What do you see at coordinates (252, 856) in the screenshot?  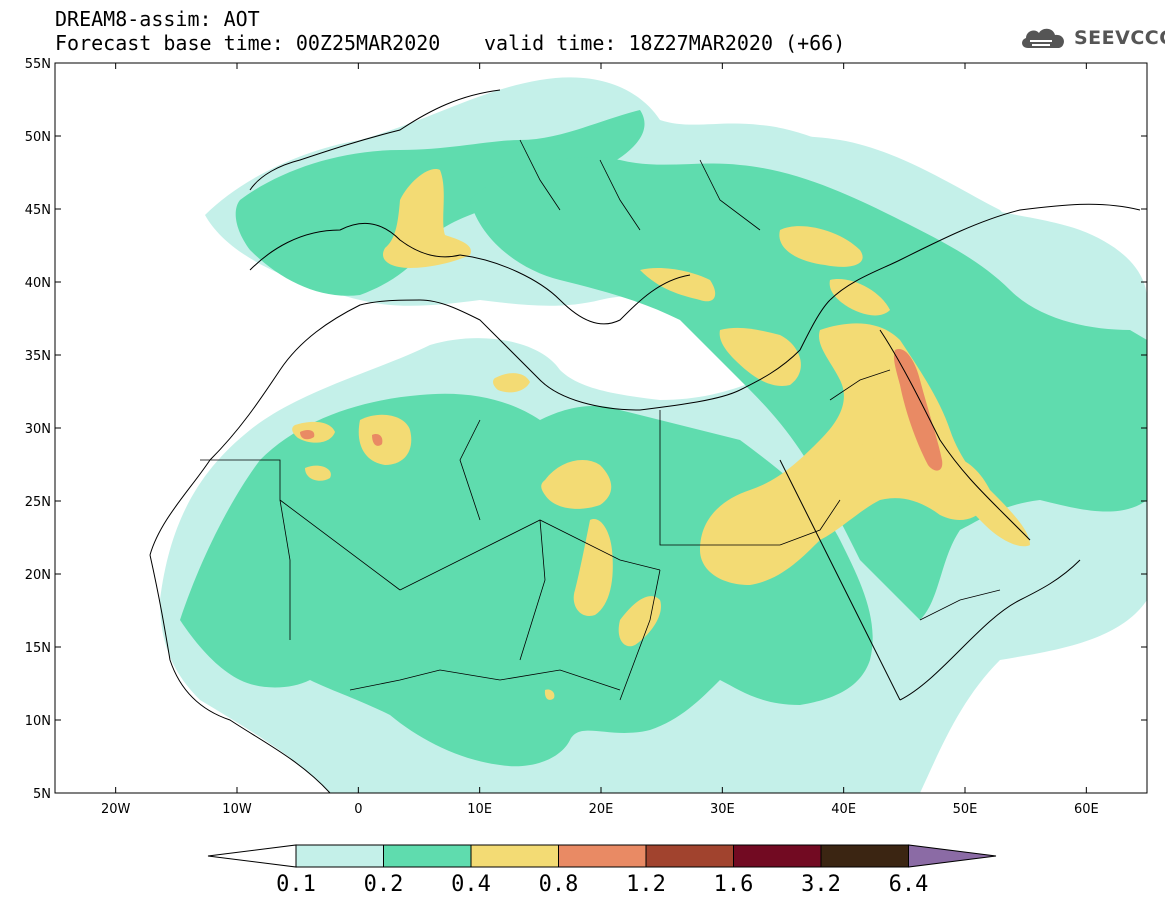 I see `colorbar-under-arrow` at bounding box center [252, 856].